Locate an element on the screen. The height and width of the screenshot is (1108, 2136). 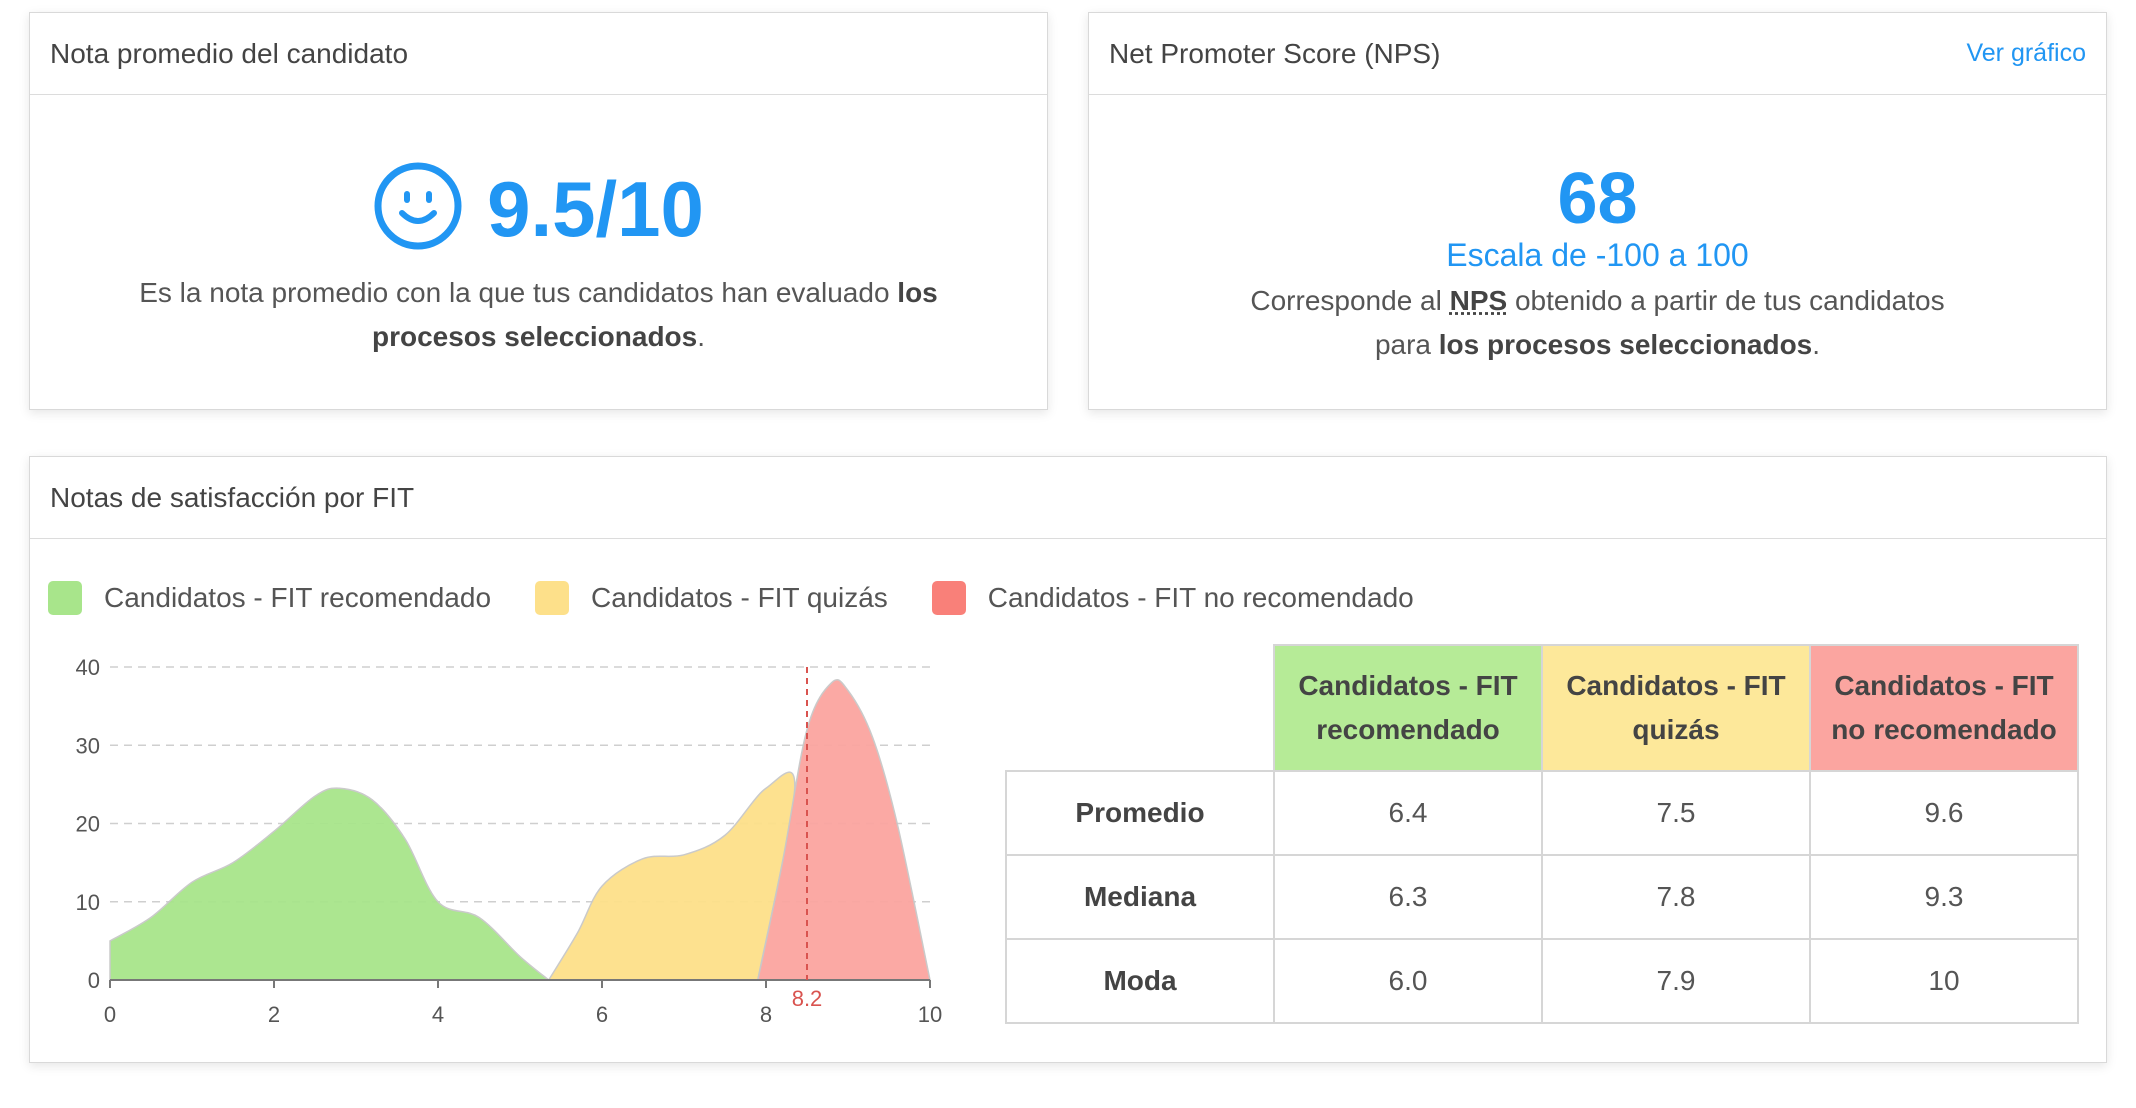
score-row: 9.5/10 is located at coordinates (538, 208).